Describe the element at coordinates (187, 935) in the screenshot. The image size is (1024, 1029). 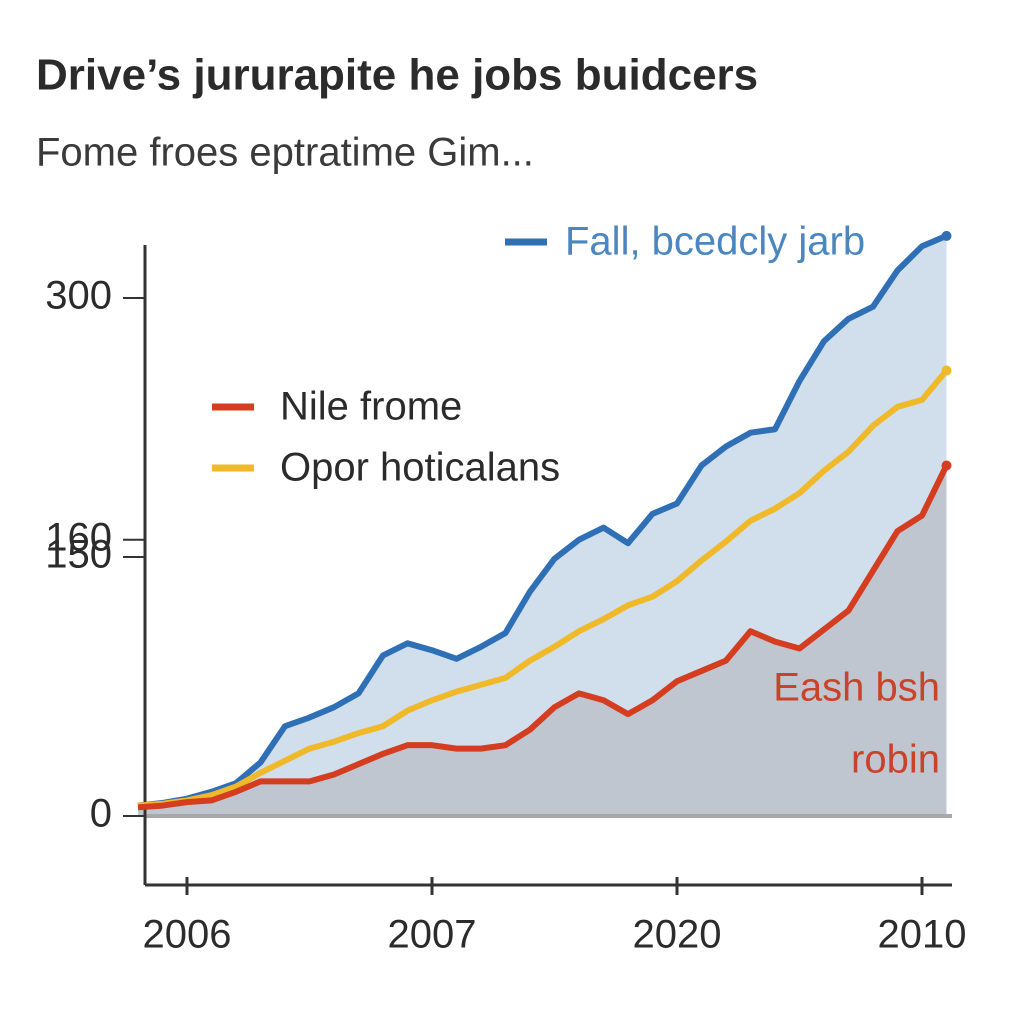
I see `x-tick-label: 2006` at that location.